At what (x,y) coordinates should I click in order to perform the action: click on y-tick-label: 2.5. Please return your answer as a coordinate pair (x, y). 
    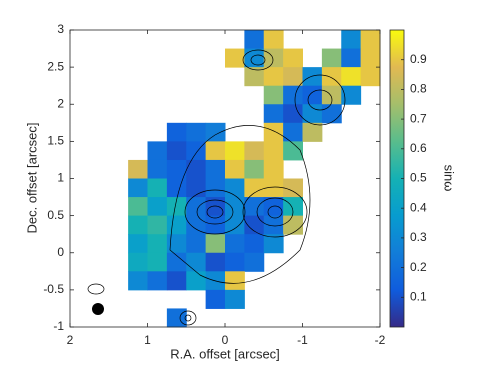
    Looking at the image, I should click on (55, 66).